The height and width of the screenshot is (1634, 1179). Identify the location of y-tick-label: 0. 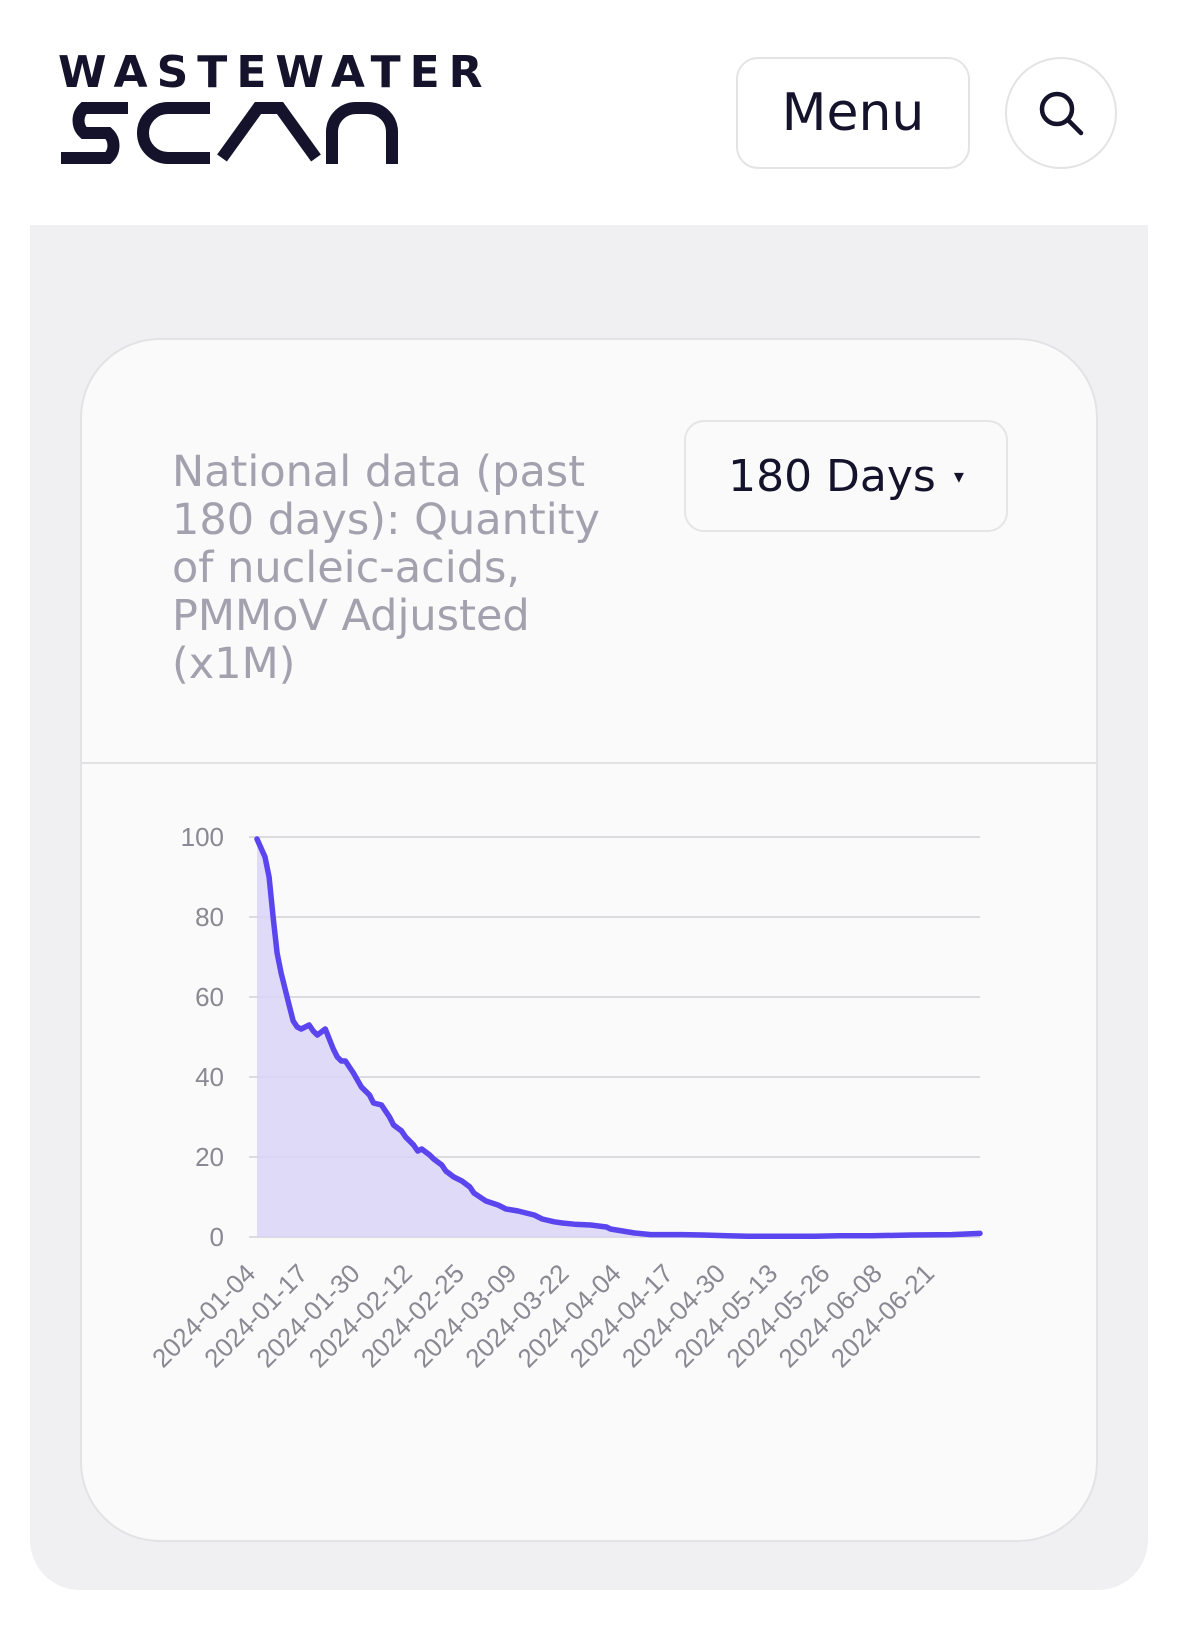
(217, 1237).